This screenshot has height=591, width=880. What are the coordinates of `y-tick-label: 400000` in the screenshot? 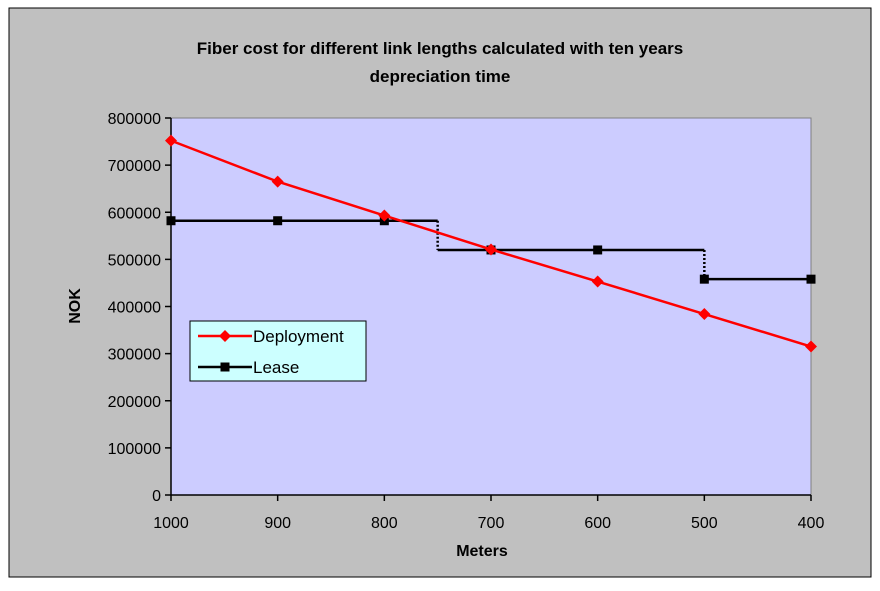 It's located at (134, 308).